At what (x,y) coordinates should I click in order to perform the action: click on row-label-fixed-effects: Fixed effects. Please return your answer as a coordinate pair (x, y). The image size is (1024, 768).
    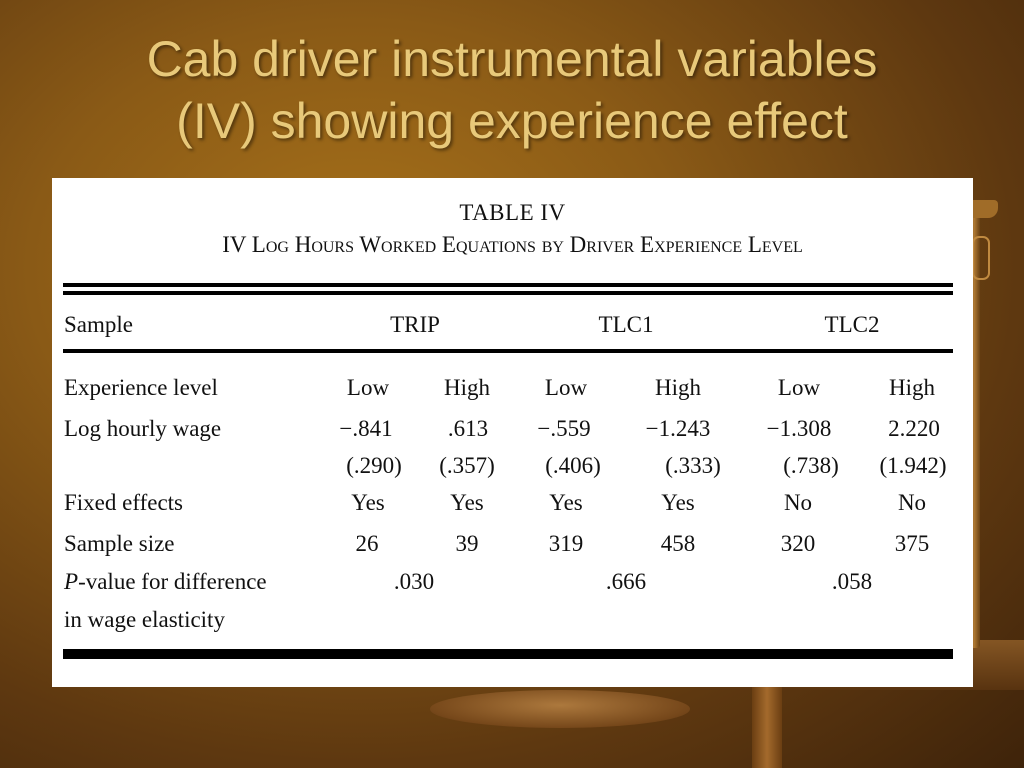
    Looking at the image, I should click on (124, 502).